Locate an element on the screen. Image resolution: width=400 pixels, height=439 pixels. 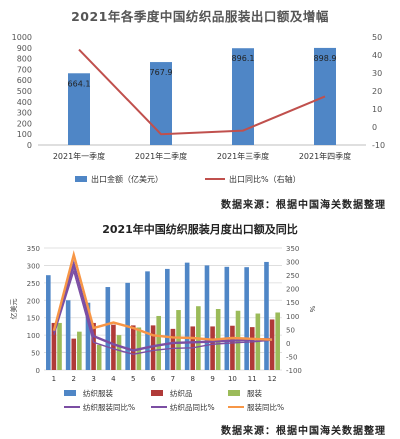
line-textile-apparel-yoy is located at coordinates (162, 305).